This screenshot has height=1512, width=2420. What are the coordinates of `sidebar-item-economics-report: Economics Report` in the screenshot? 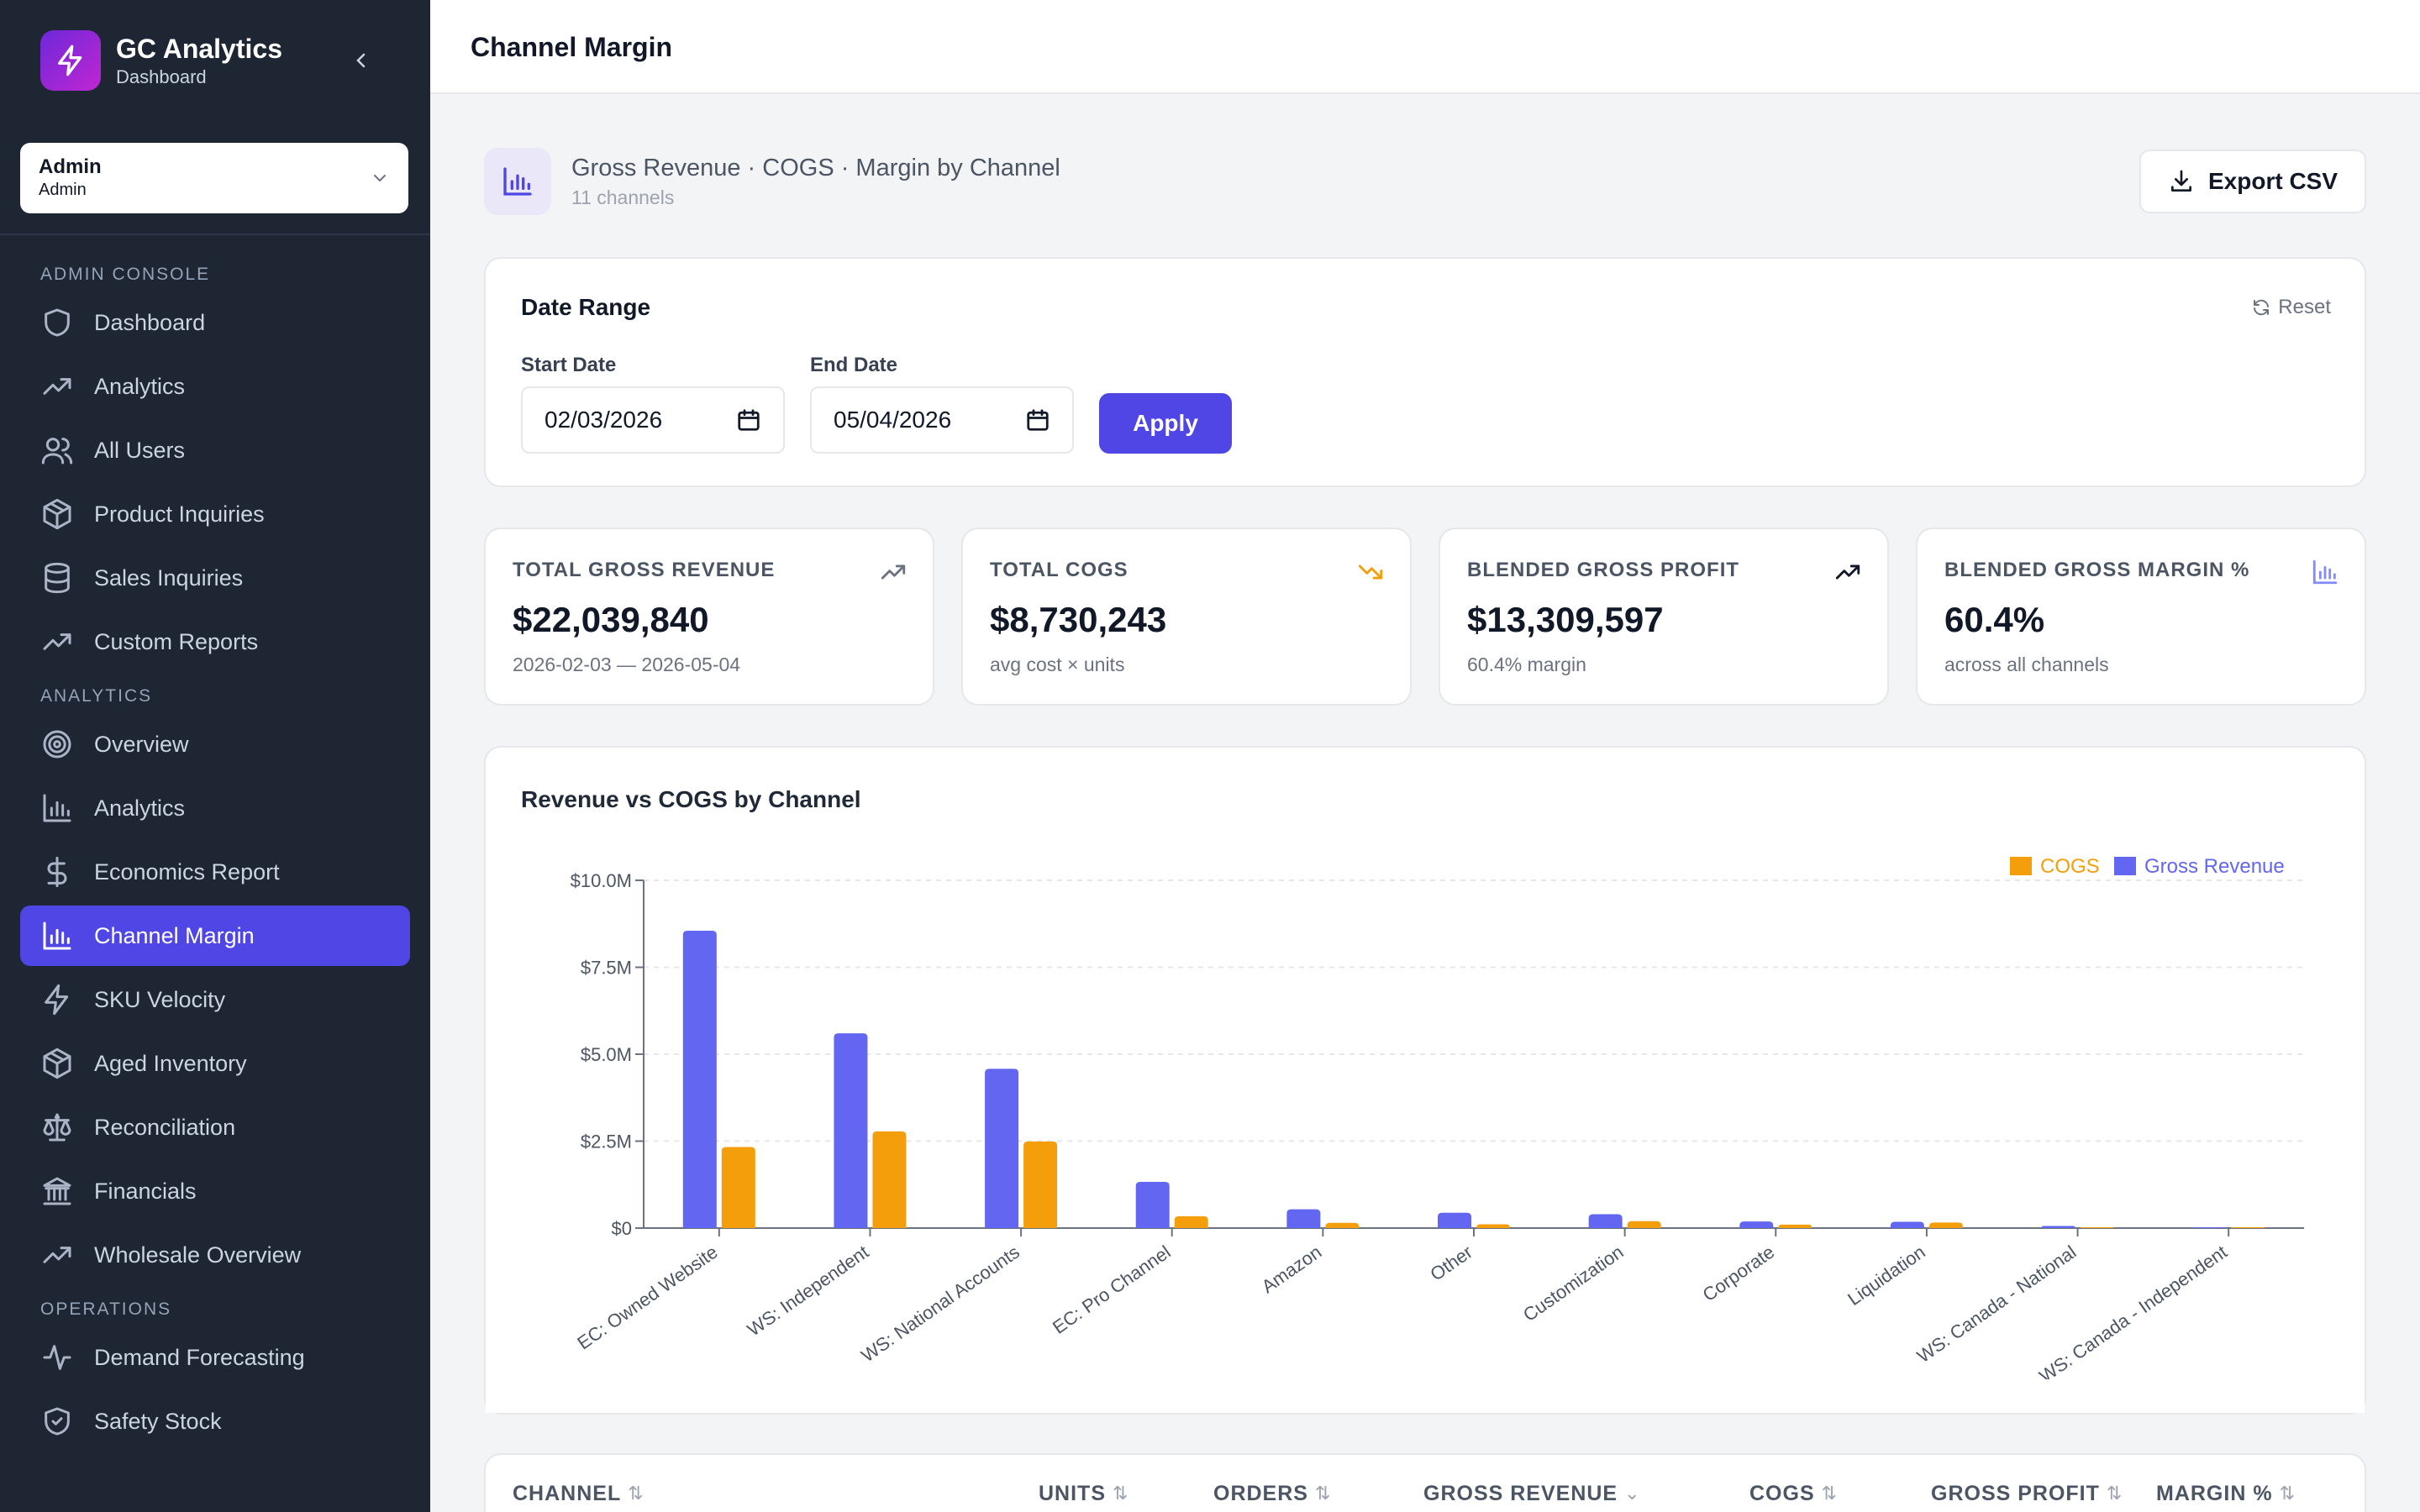 It's located at (215, 872).